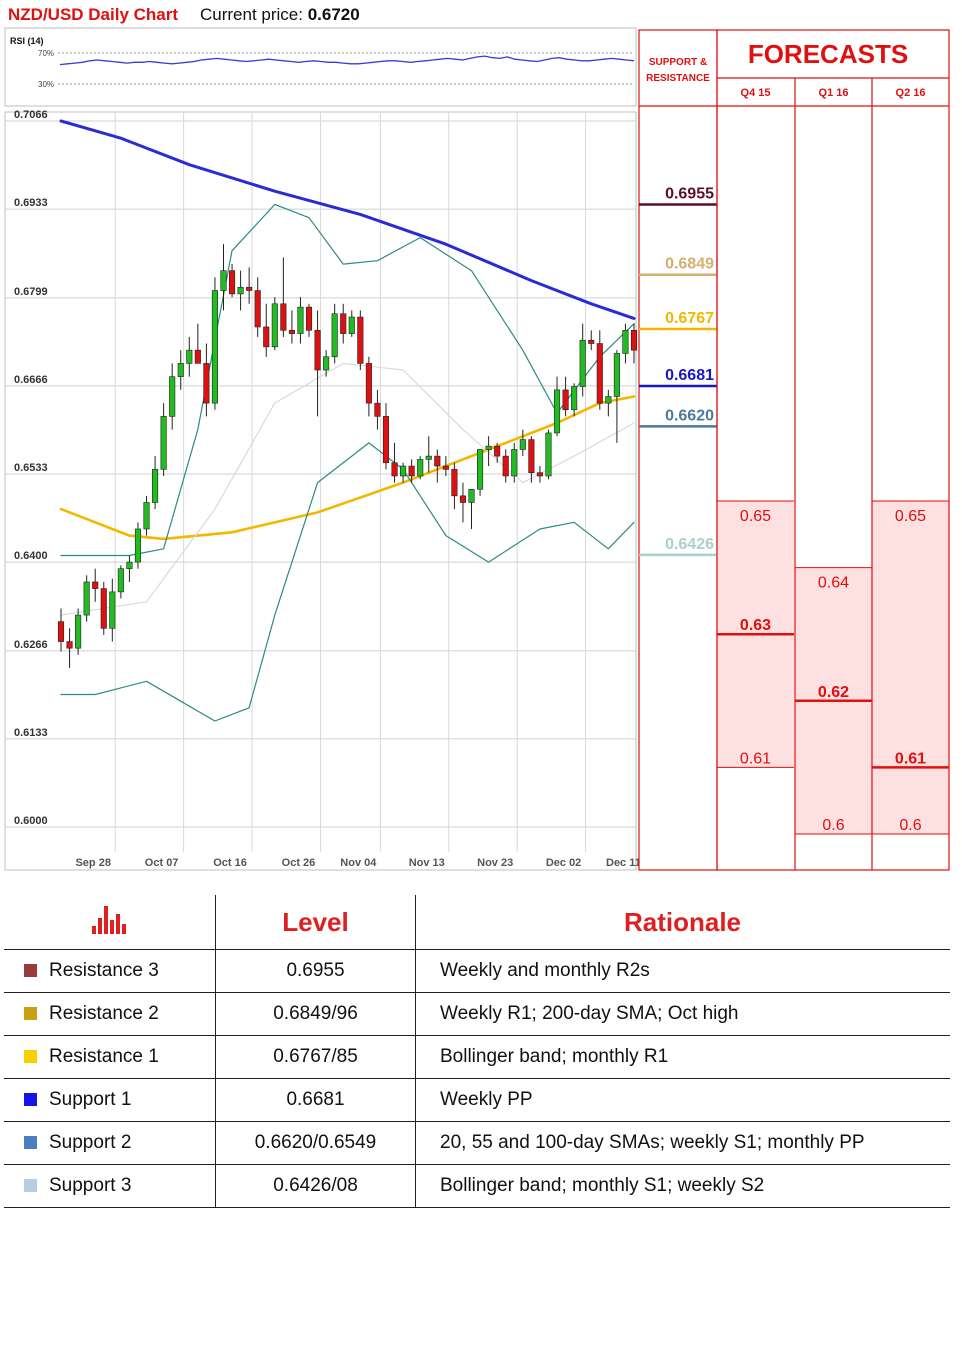  I want to click on forecast-mid-value: 0.61, so click(910, 758).